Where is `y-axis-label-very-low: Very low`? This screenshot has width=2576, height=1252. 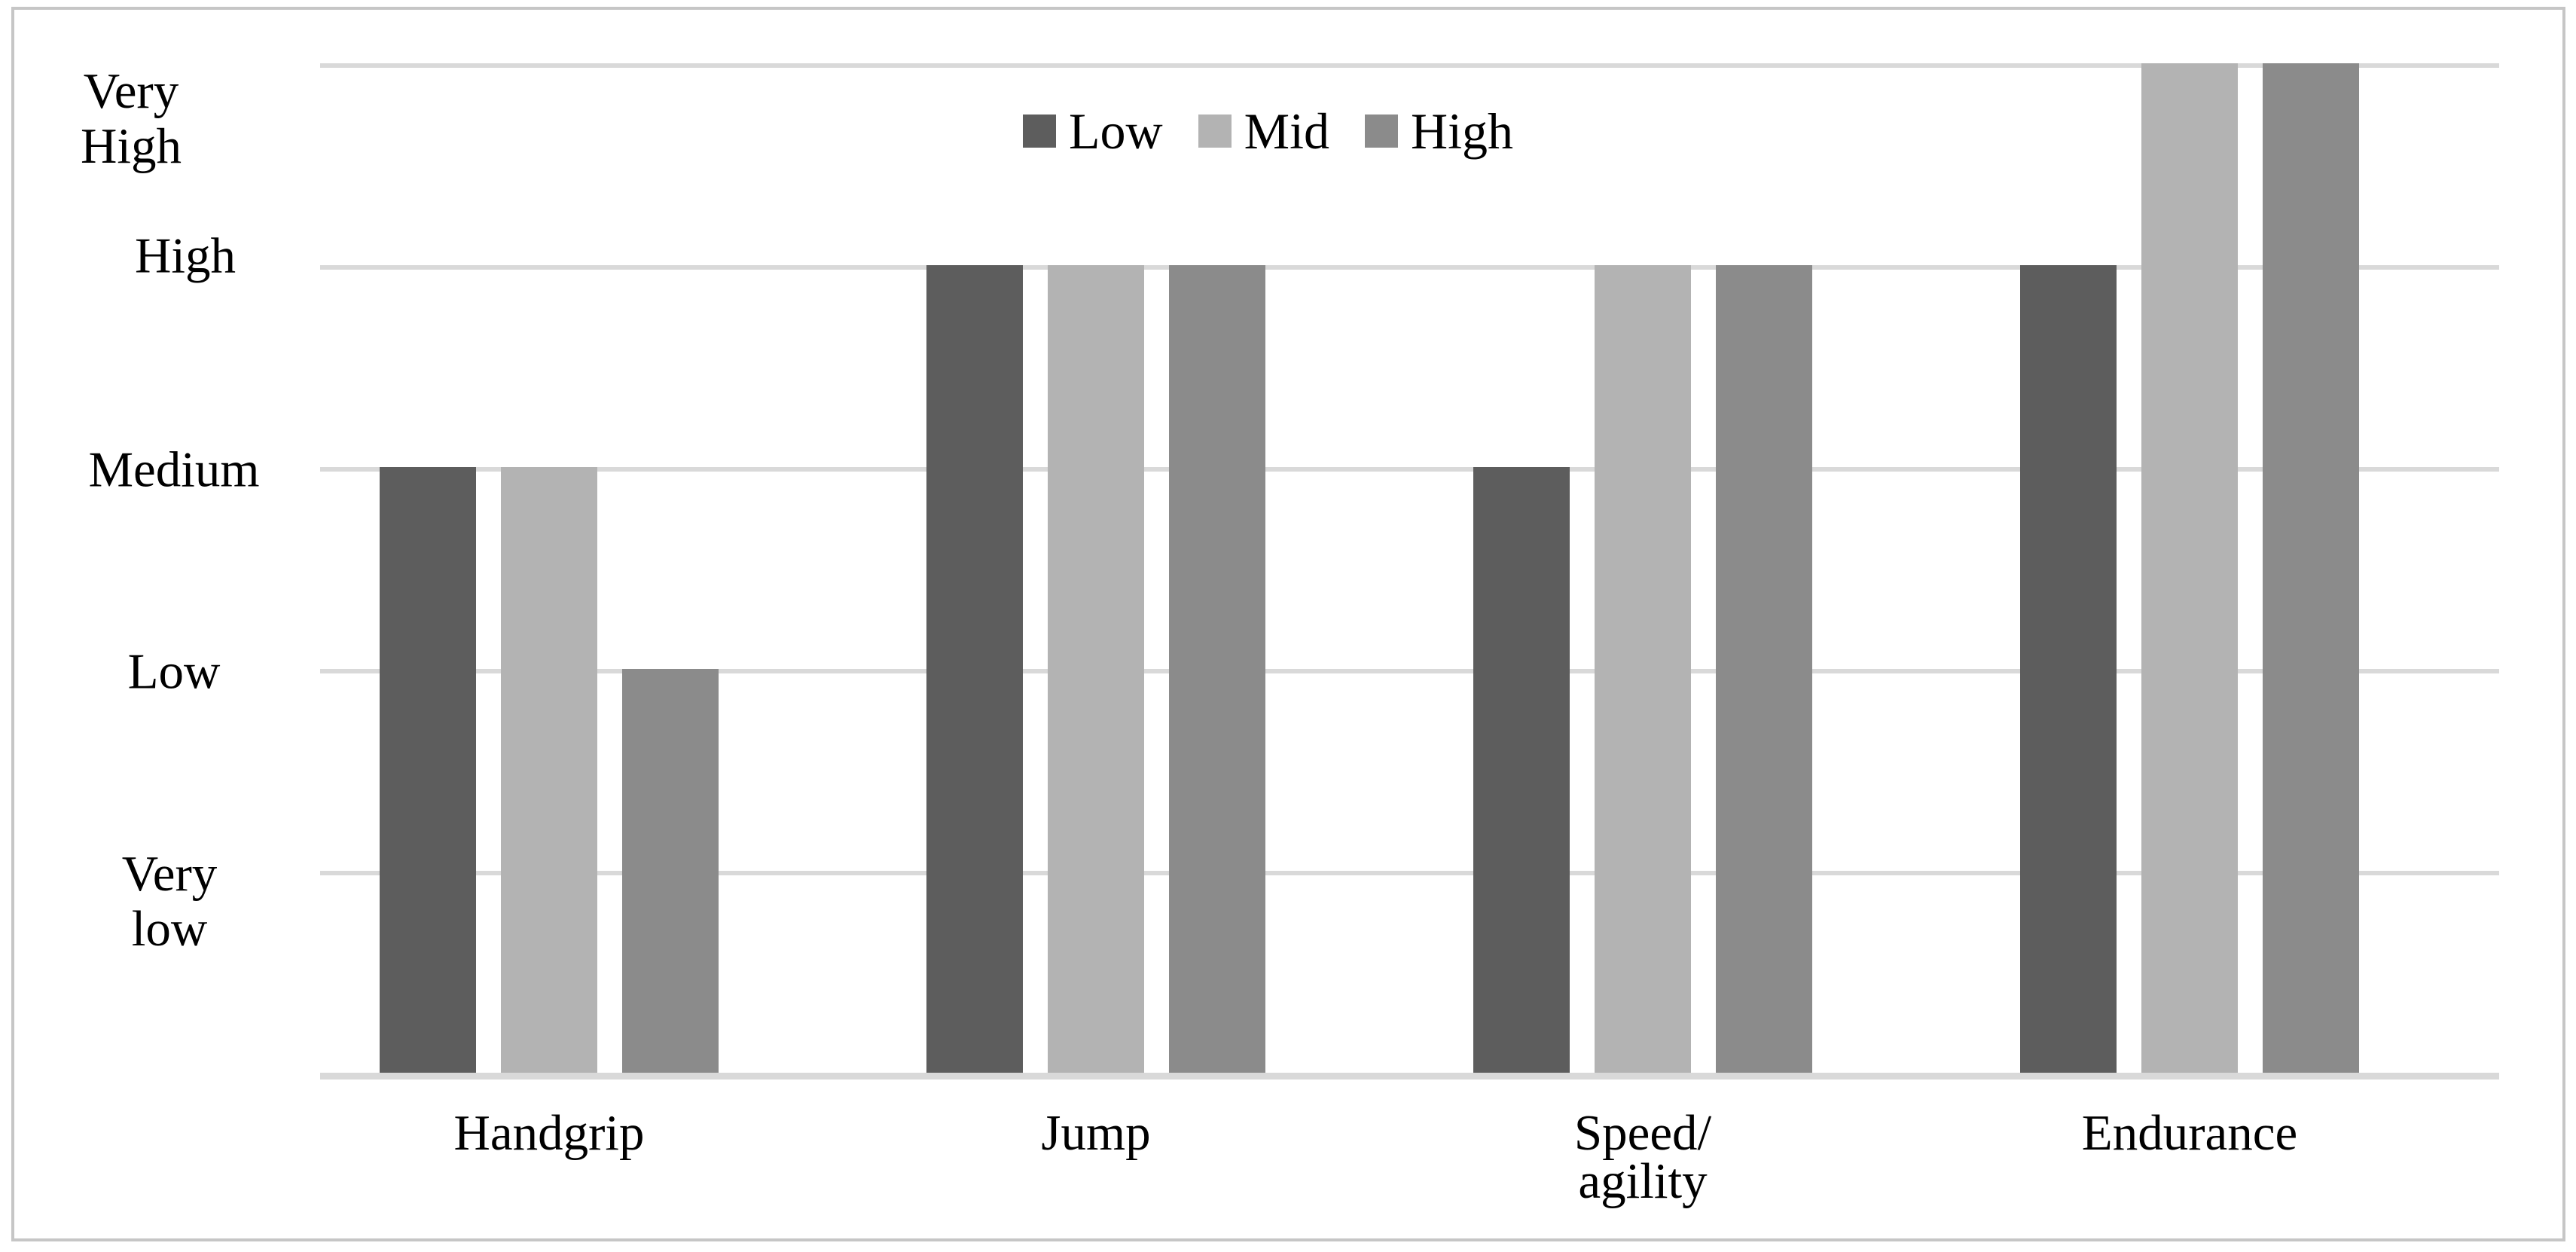
y-axis-label-very-low: Very low is located at coordinates (170, 901).